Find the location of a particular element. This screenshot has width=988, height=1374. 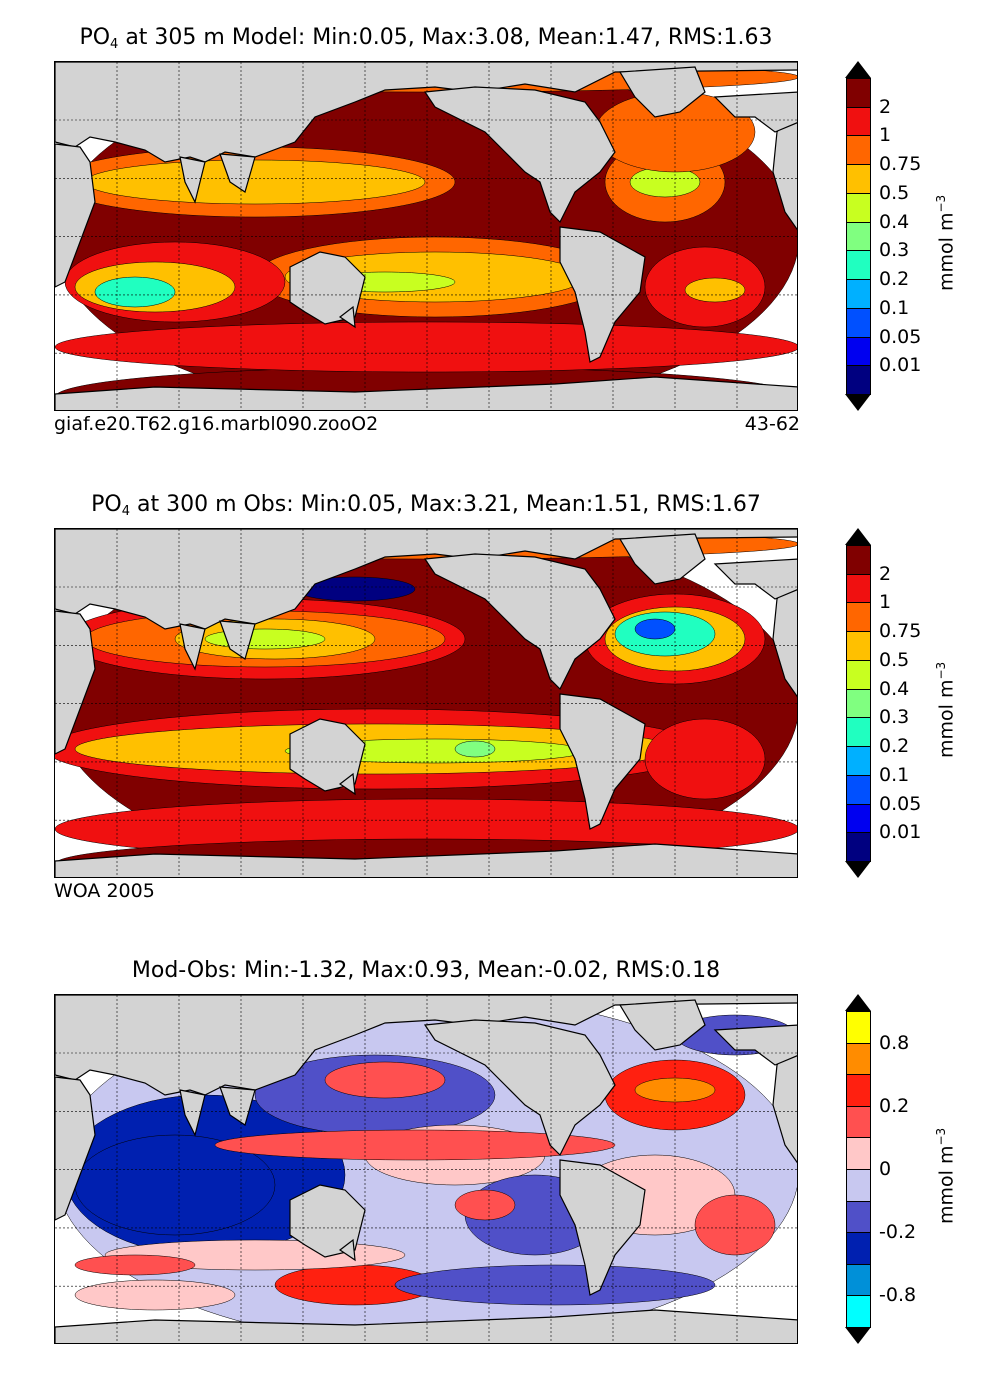

colorbar: 0.8 0.2 0 -0.2 -0.8 is located at coordinates (880, 1169).